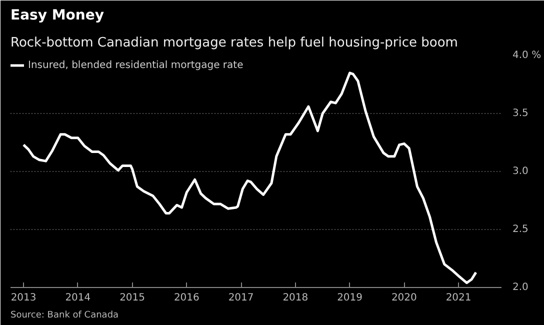 The image size is (544, 325). What do you see at coordinates (78, 298) in the screenshot?
I see `x-tick-label: 2014` at bounding box center [78, 298].